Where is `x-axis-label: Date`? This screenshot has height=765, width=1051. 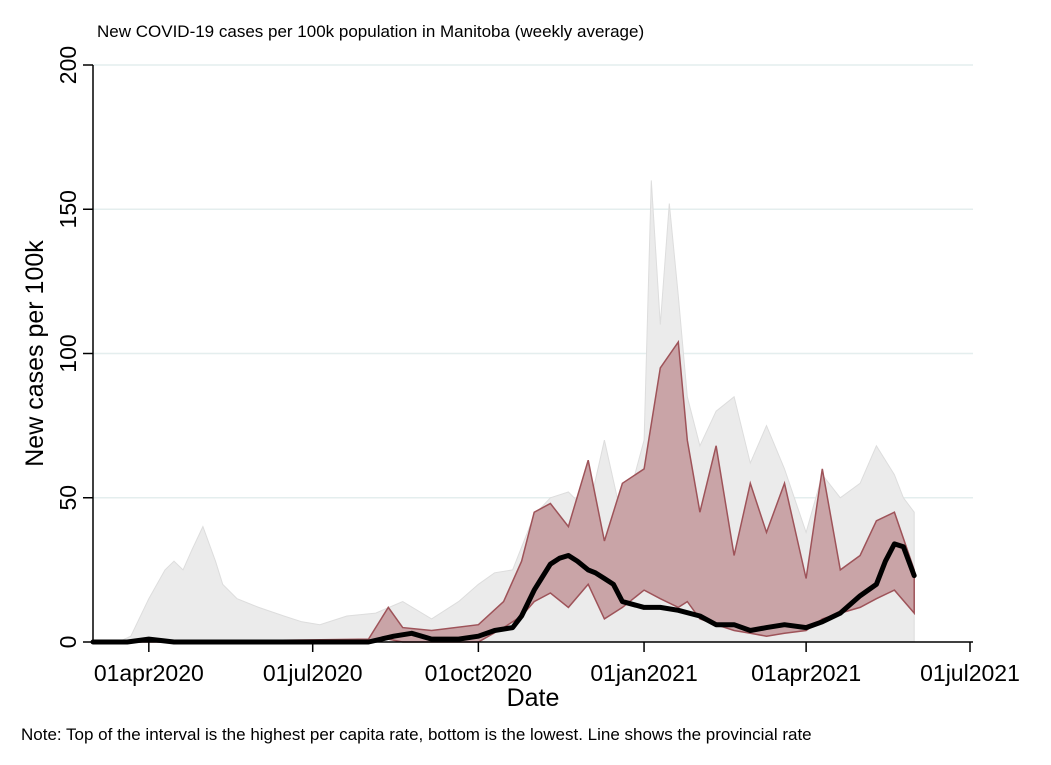
x-axis-label: Date is located at coordinates (533, 698).